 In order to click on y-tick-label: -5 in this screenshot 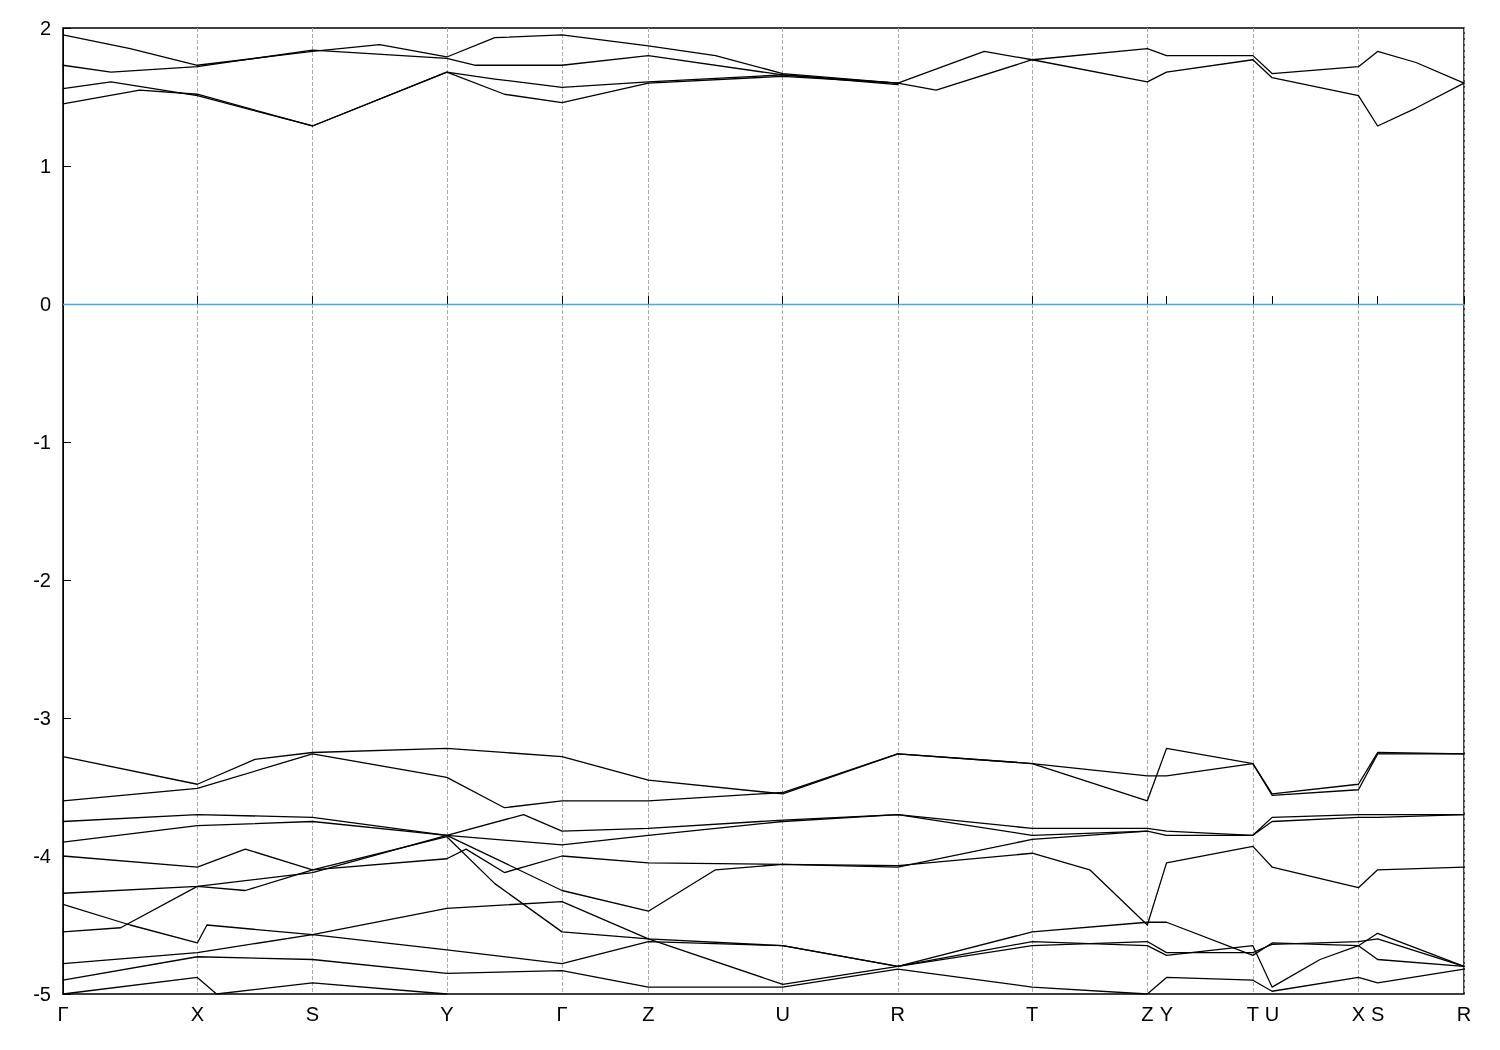, I will do `click(42, 994)`.